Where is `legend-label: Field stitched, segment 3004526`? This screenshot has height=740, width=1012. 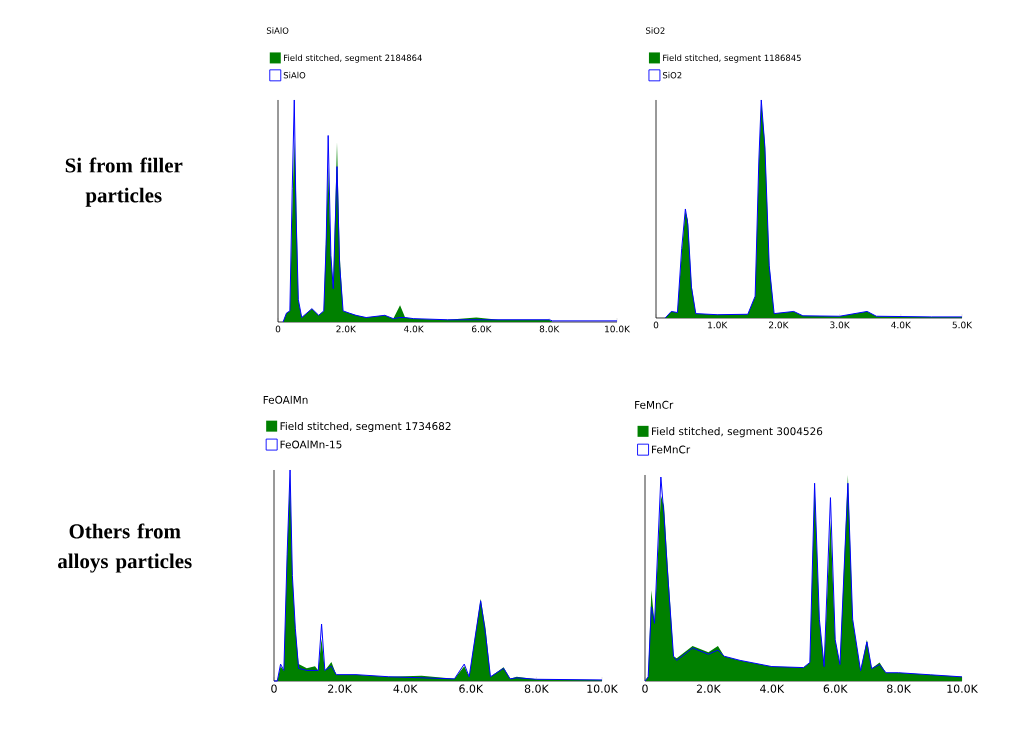 legend-label: Field stitched, segment 3004526 is located at coordinates (737, 432).